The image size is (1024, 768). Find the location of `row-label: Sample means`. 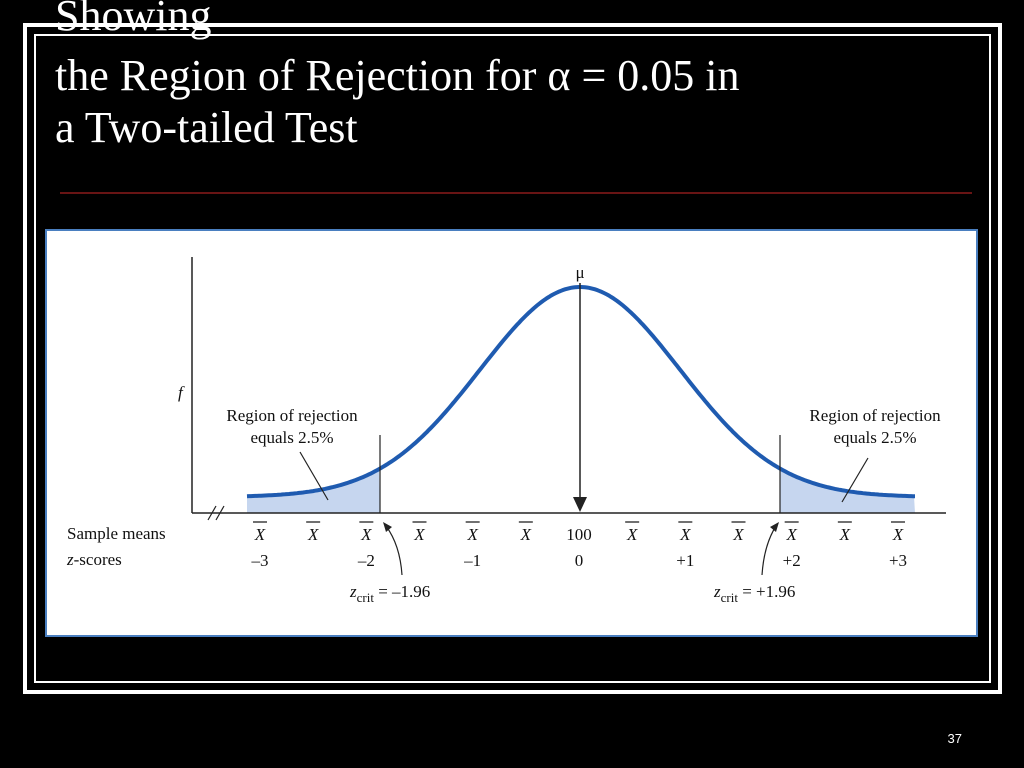

row-label: Sample means is located at coordinates (116, 533).